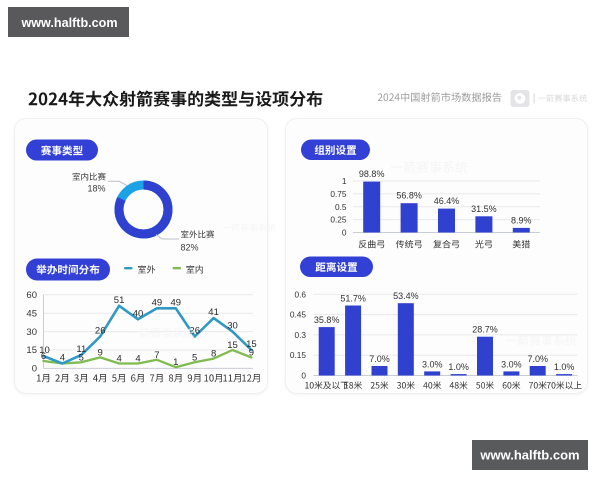 The height and width of the screenshot is (480, 600). I want to click on svg-text: 8, so click(213, 354).